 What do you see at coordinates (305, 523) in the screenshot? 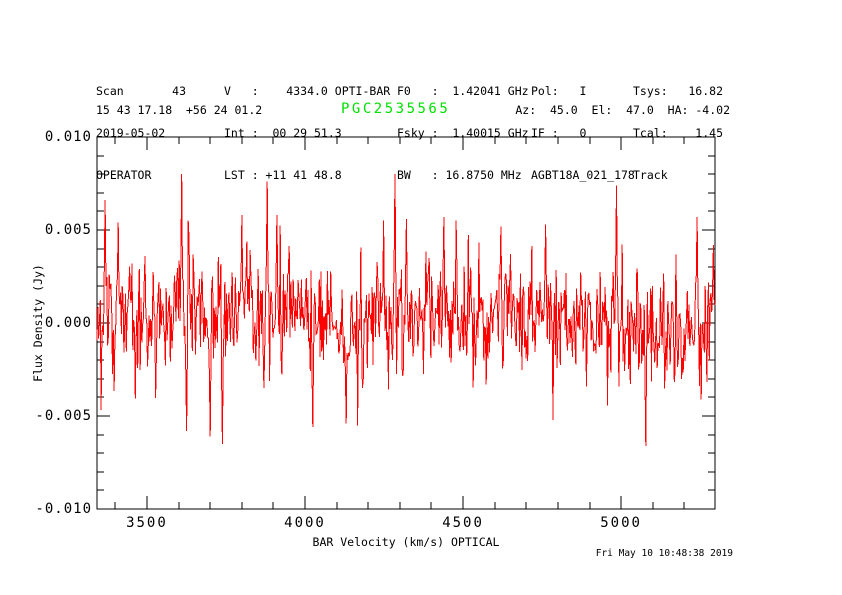
I see `x-tick-label: 4000` at bounding box center [305, 523].